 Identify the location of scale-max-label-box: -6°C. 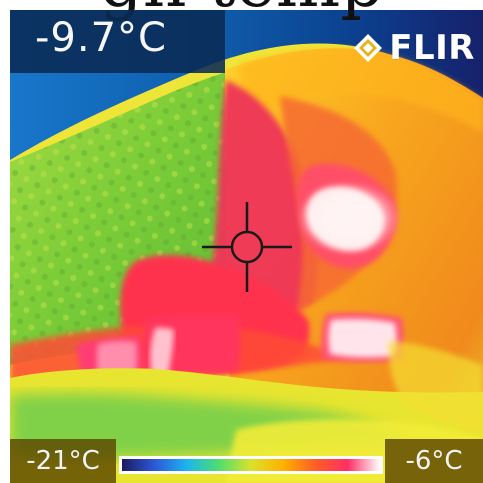
(434, 461).